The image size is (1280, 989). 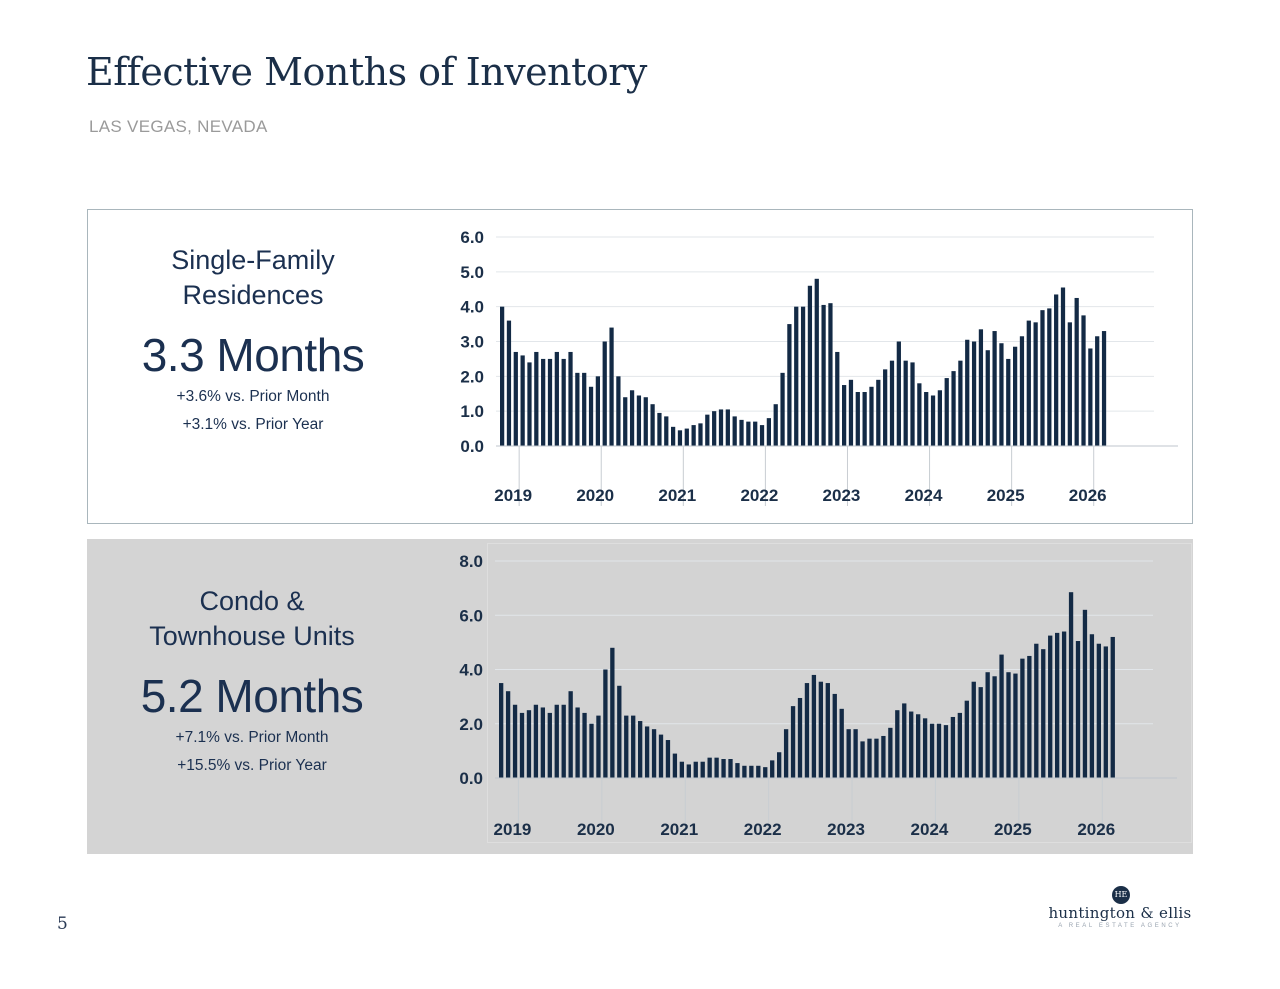 What do you see at coordinates (513, 829) in the screenshot?
I see `x-tick-label: 2019` at bounding box center [513, 829].